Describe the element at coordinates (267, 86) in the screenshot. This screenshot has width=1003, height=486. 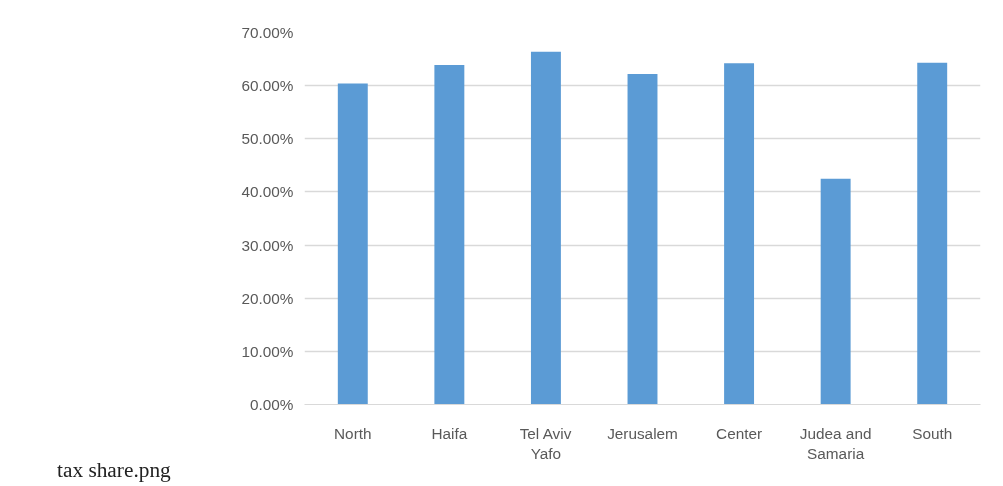
I see `y-tick-label: 60.00%` at that location.